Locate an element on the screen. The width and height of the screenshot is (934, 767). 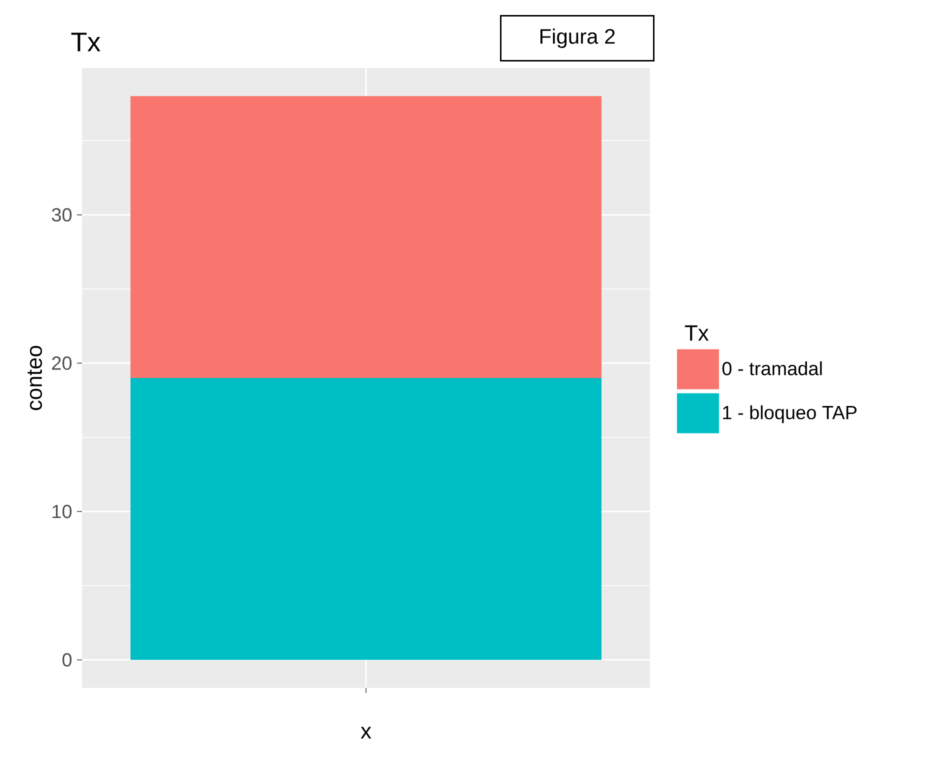
x-axis-title: x is located at coordinates (366, 732).